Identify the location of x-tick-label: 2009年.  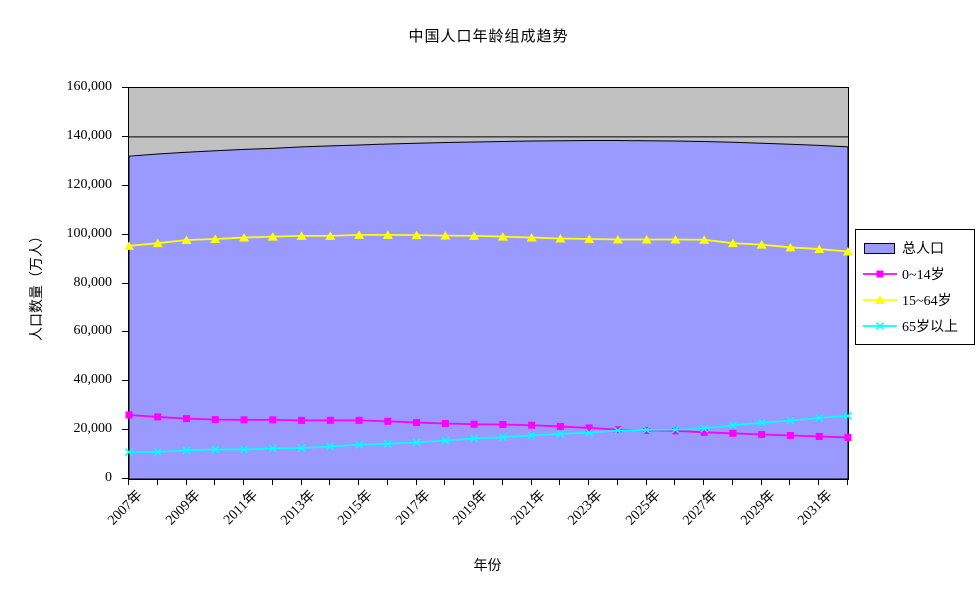
(183, 508).